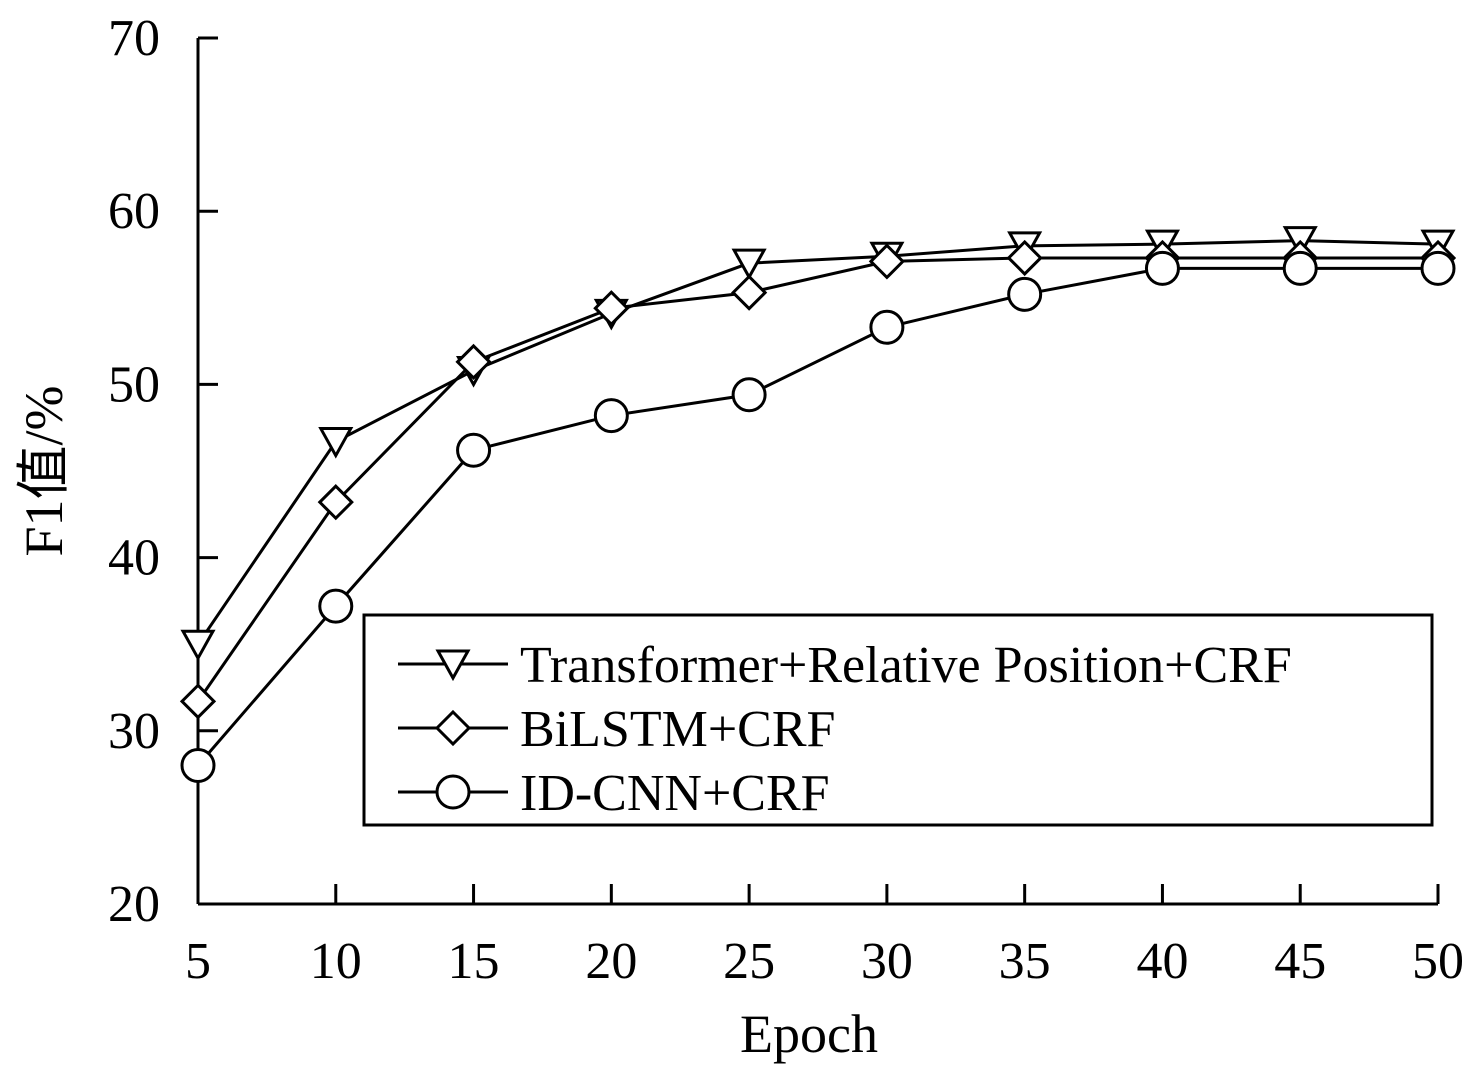 Image resolution: width=1462 pixels, height=1071 pixels. I want to click on x-tick-label: 45, so click(1300, 961).